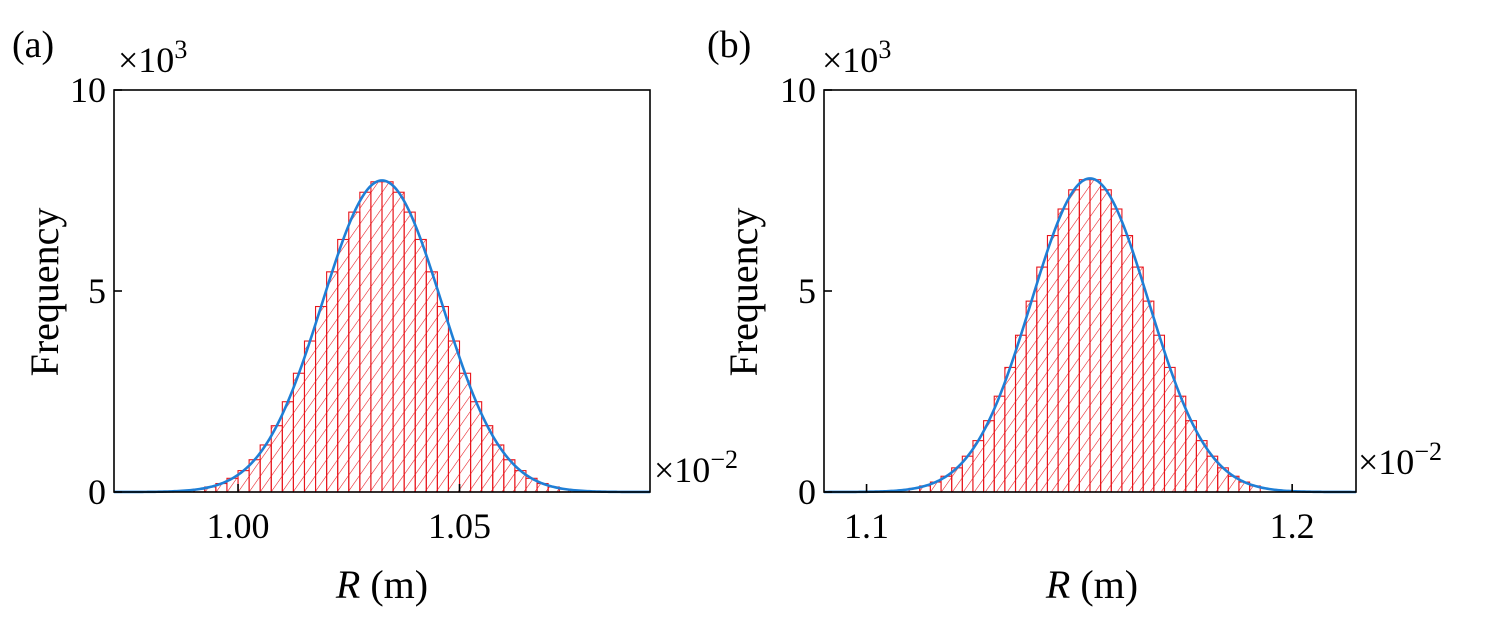 The height and width of the screenshot is (627, 1485). Describe the element at coordinates (347, 584) in the screenshot. I see `x-axis-var-a: R` at that location.